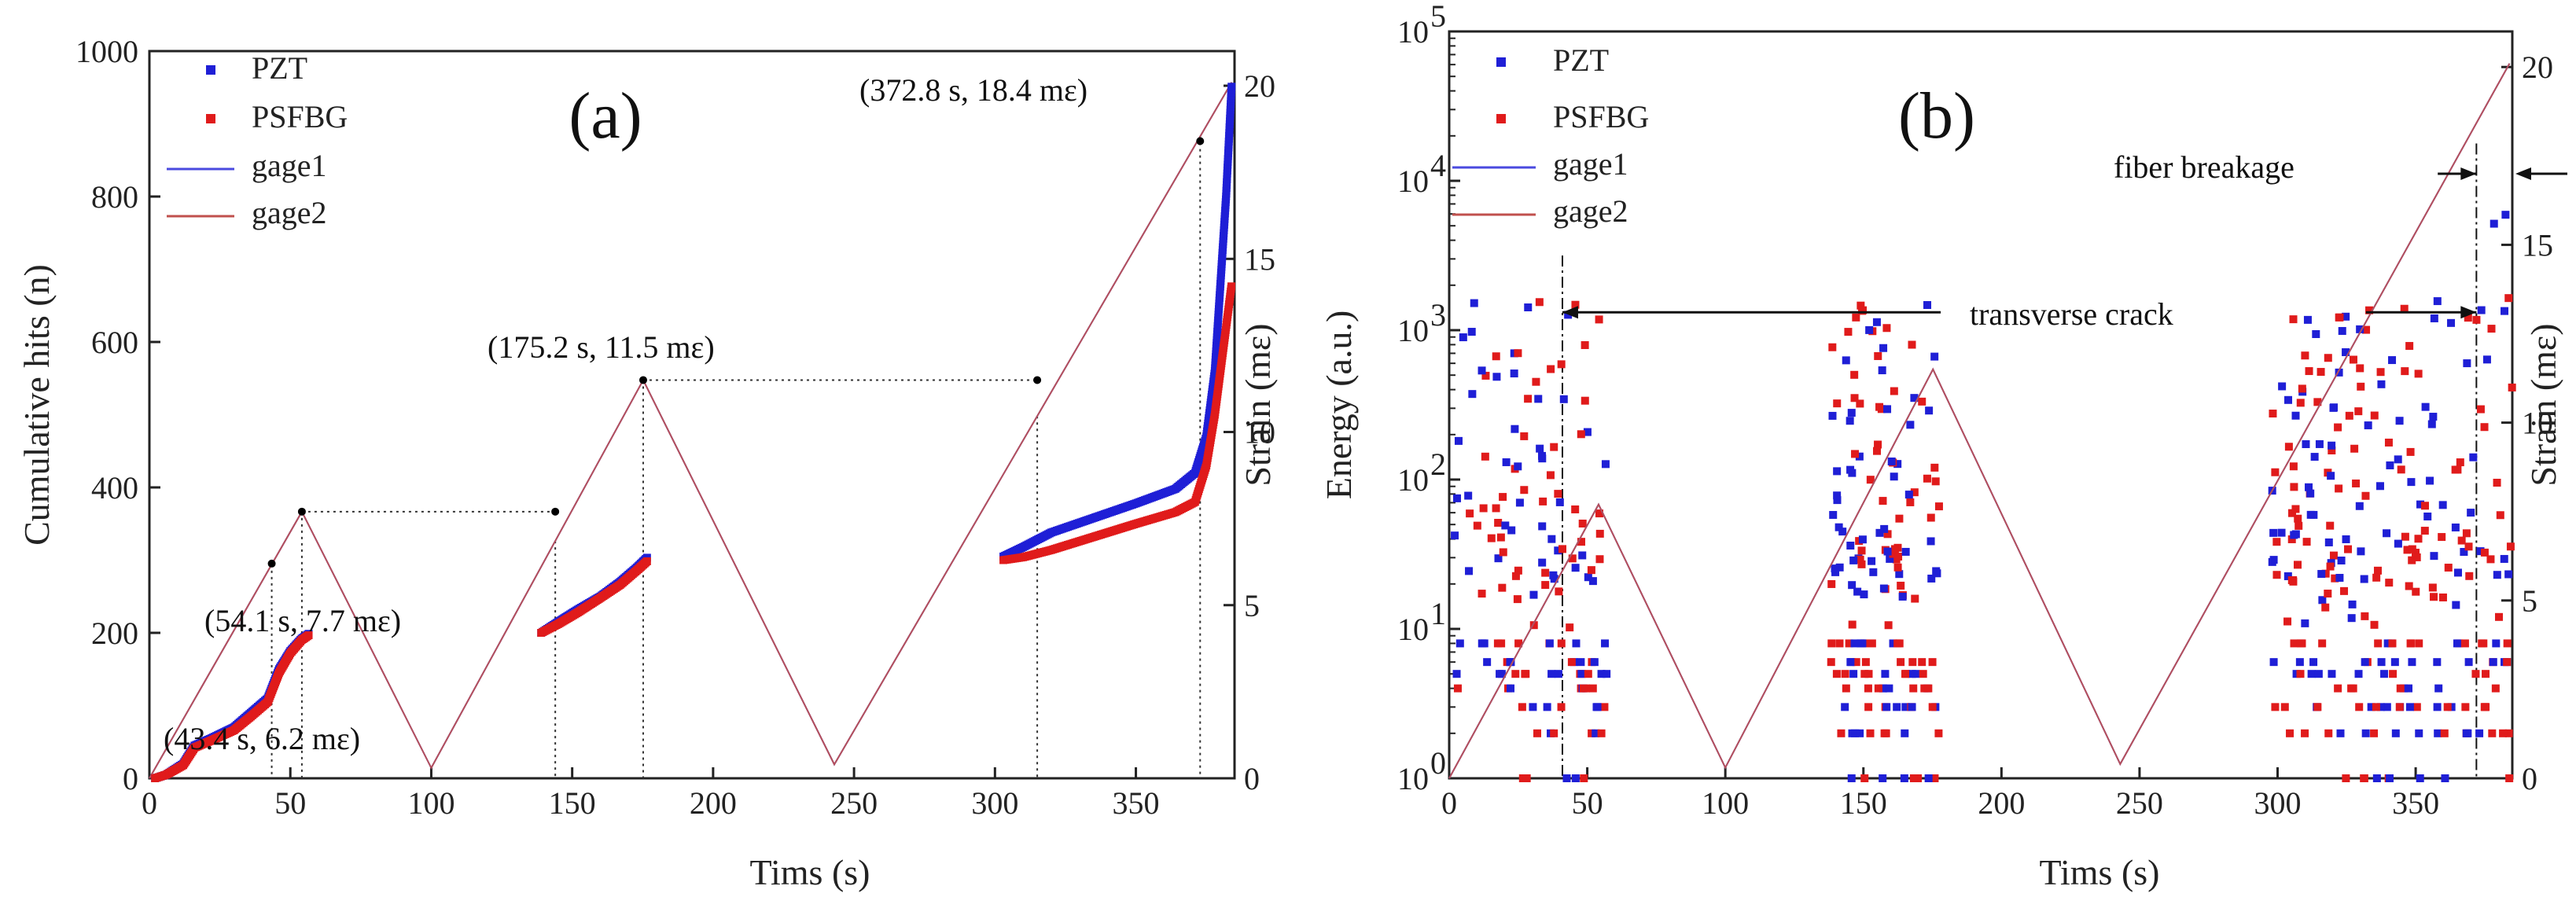 This screenshot has height=908, width=2576. What do you see at coordinates (431, 803) in the screenshot?
I see `x-tick-label: 100` at bounding box center [431, 803].